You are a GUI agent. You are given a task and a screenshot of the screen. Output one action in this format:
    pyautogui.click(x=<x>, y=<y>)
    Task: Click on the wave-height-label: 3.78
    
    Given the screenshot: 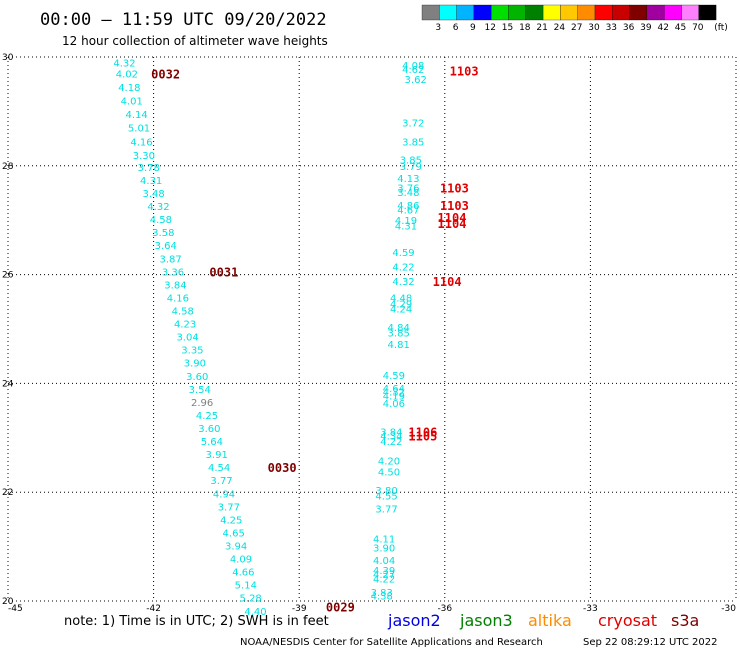 What is the action you would take?
    pyautogui.click(x=149, y=168)
    